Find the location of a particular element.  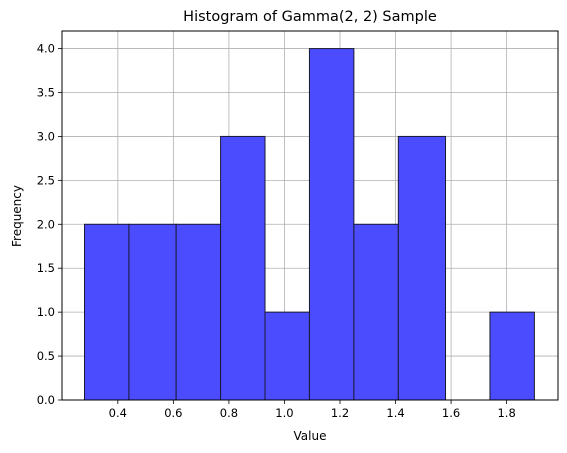

y-tick-label: 4.0 is located at coordinates (46, 49).